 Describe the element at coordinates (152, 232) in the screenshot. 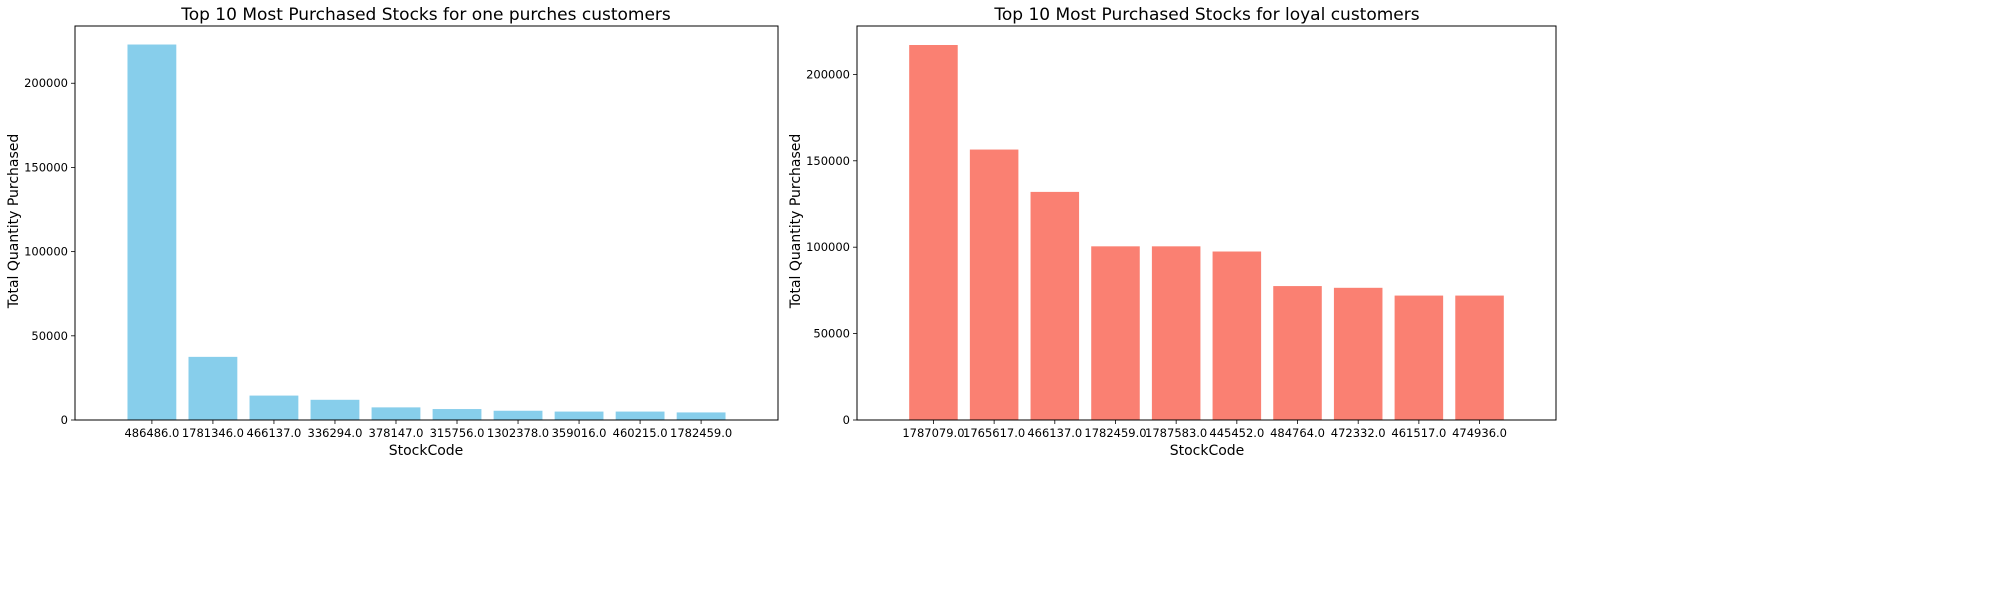

I see `bar-486486.0` at that location.